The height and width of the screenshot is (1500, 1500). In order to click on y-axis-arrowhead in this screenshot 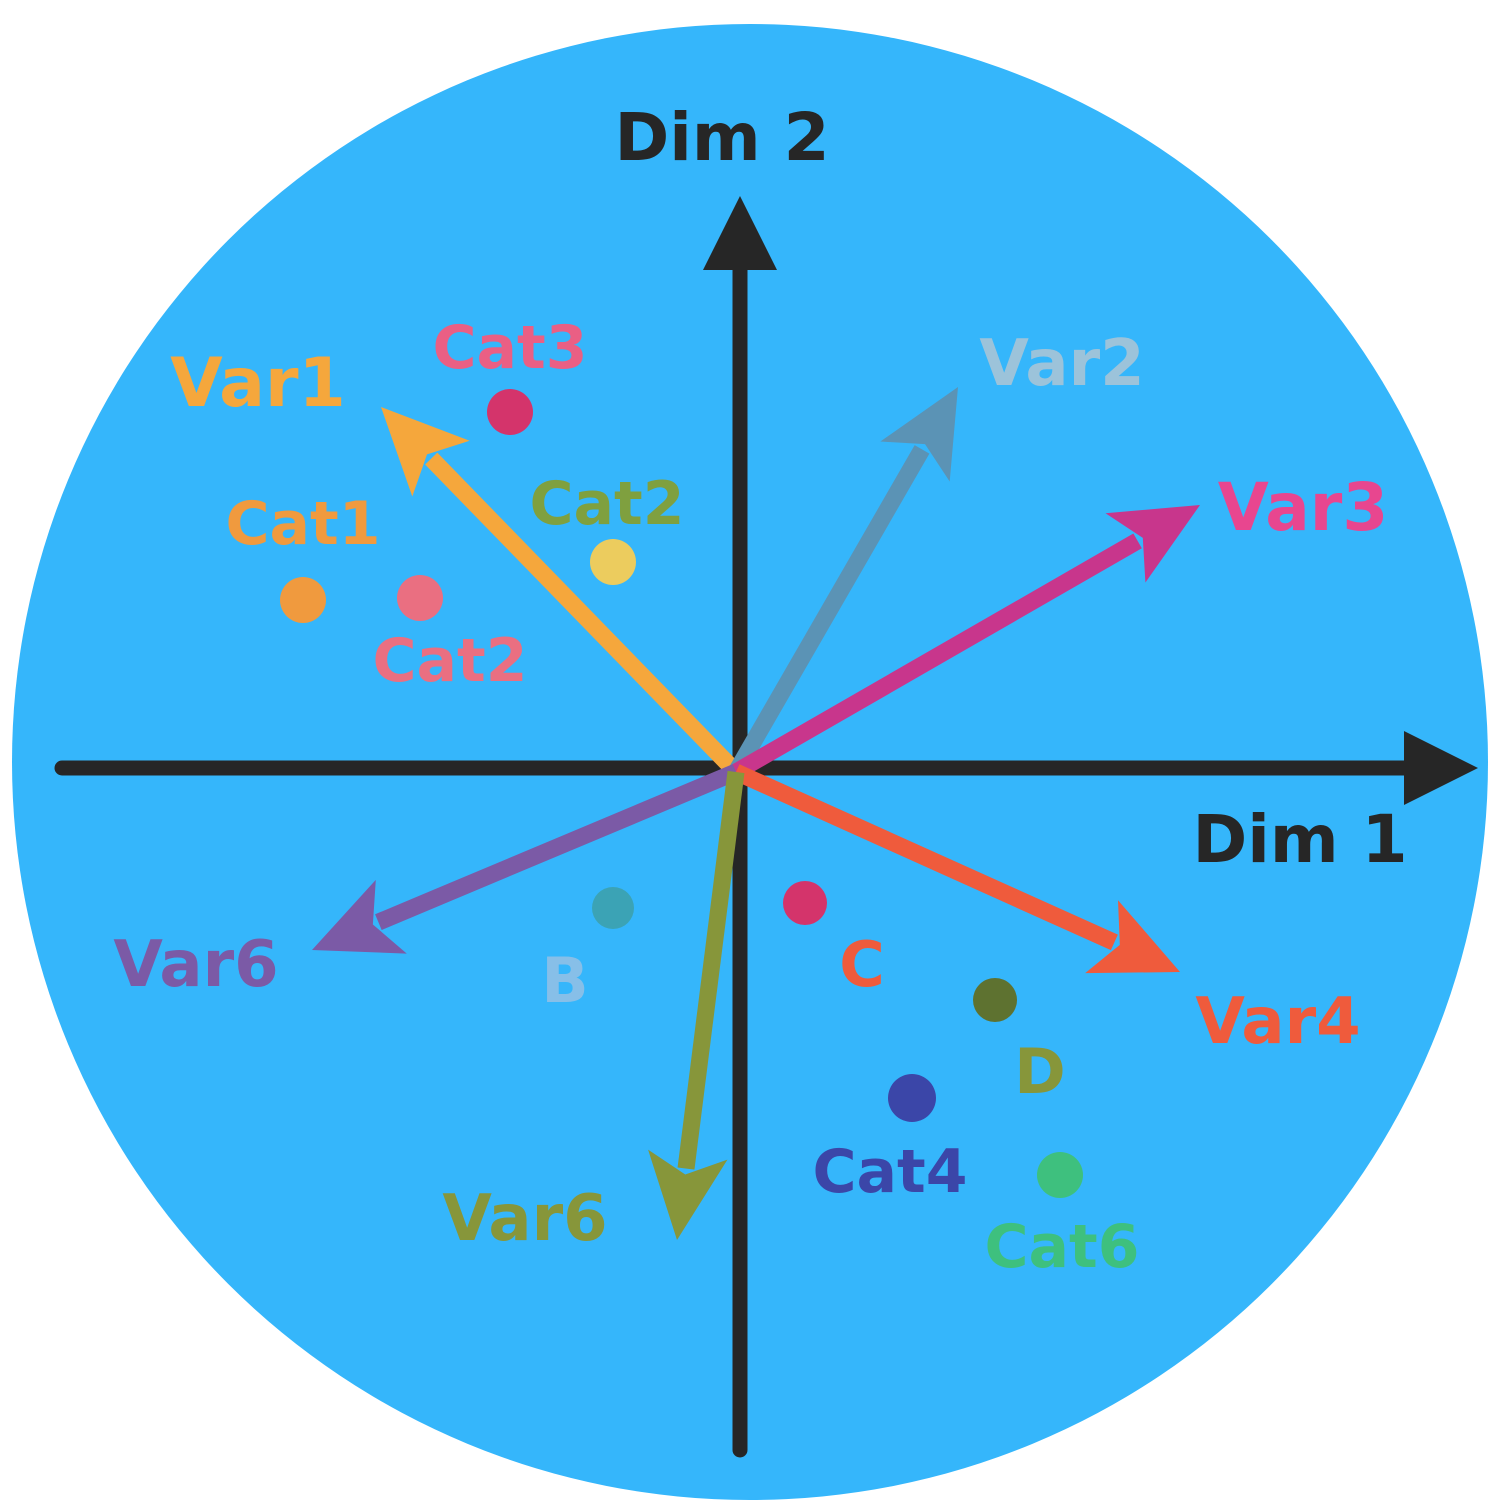, I will do `click(740, 233)`.